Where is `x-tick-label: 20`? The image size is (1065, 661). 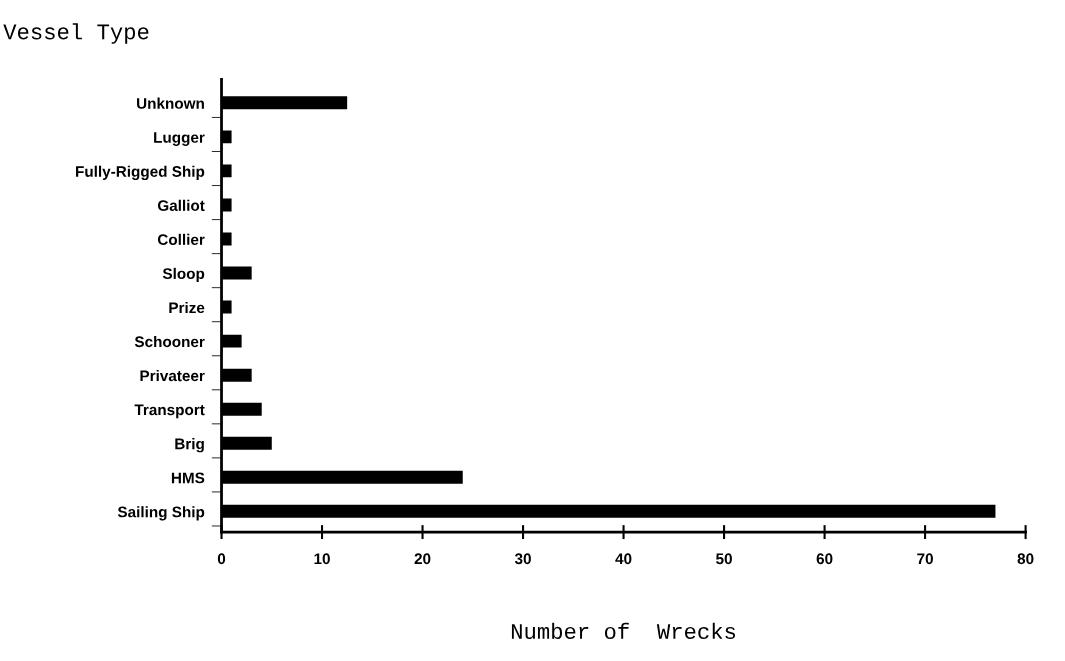 x-tick-label: 20 is located at coordinates (422, 559).